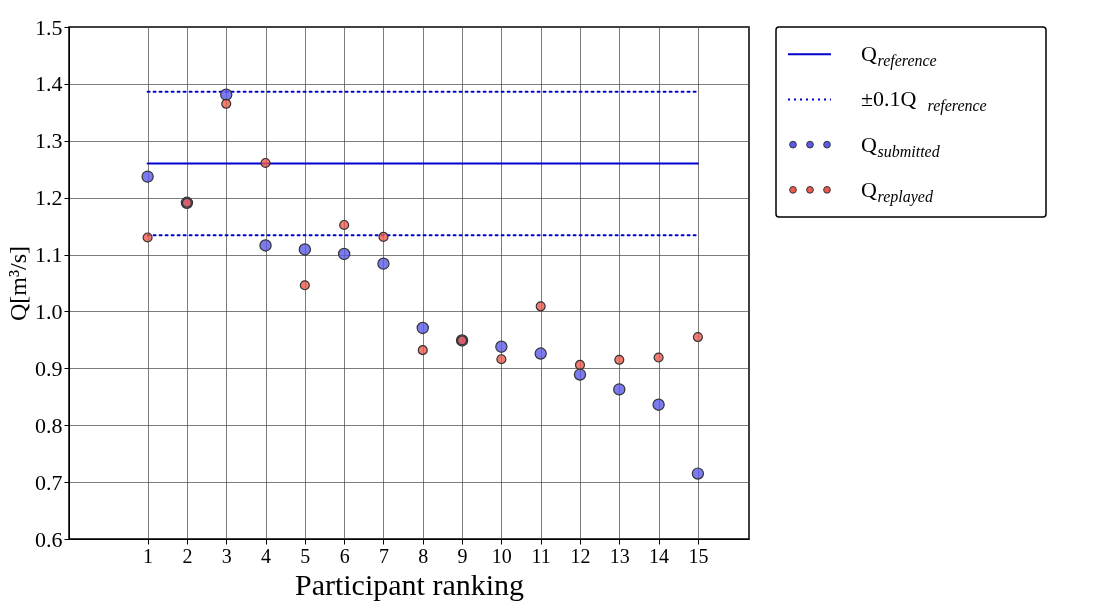 This screenshot has height=615, width=1098. Describe the element at coordinates (49, 141) in the screenshot. I see `y-tick-label: 1.3` at that location.